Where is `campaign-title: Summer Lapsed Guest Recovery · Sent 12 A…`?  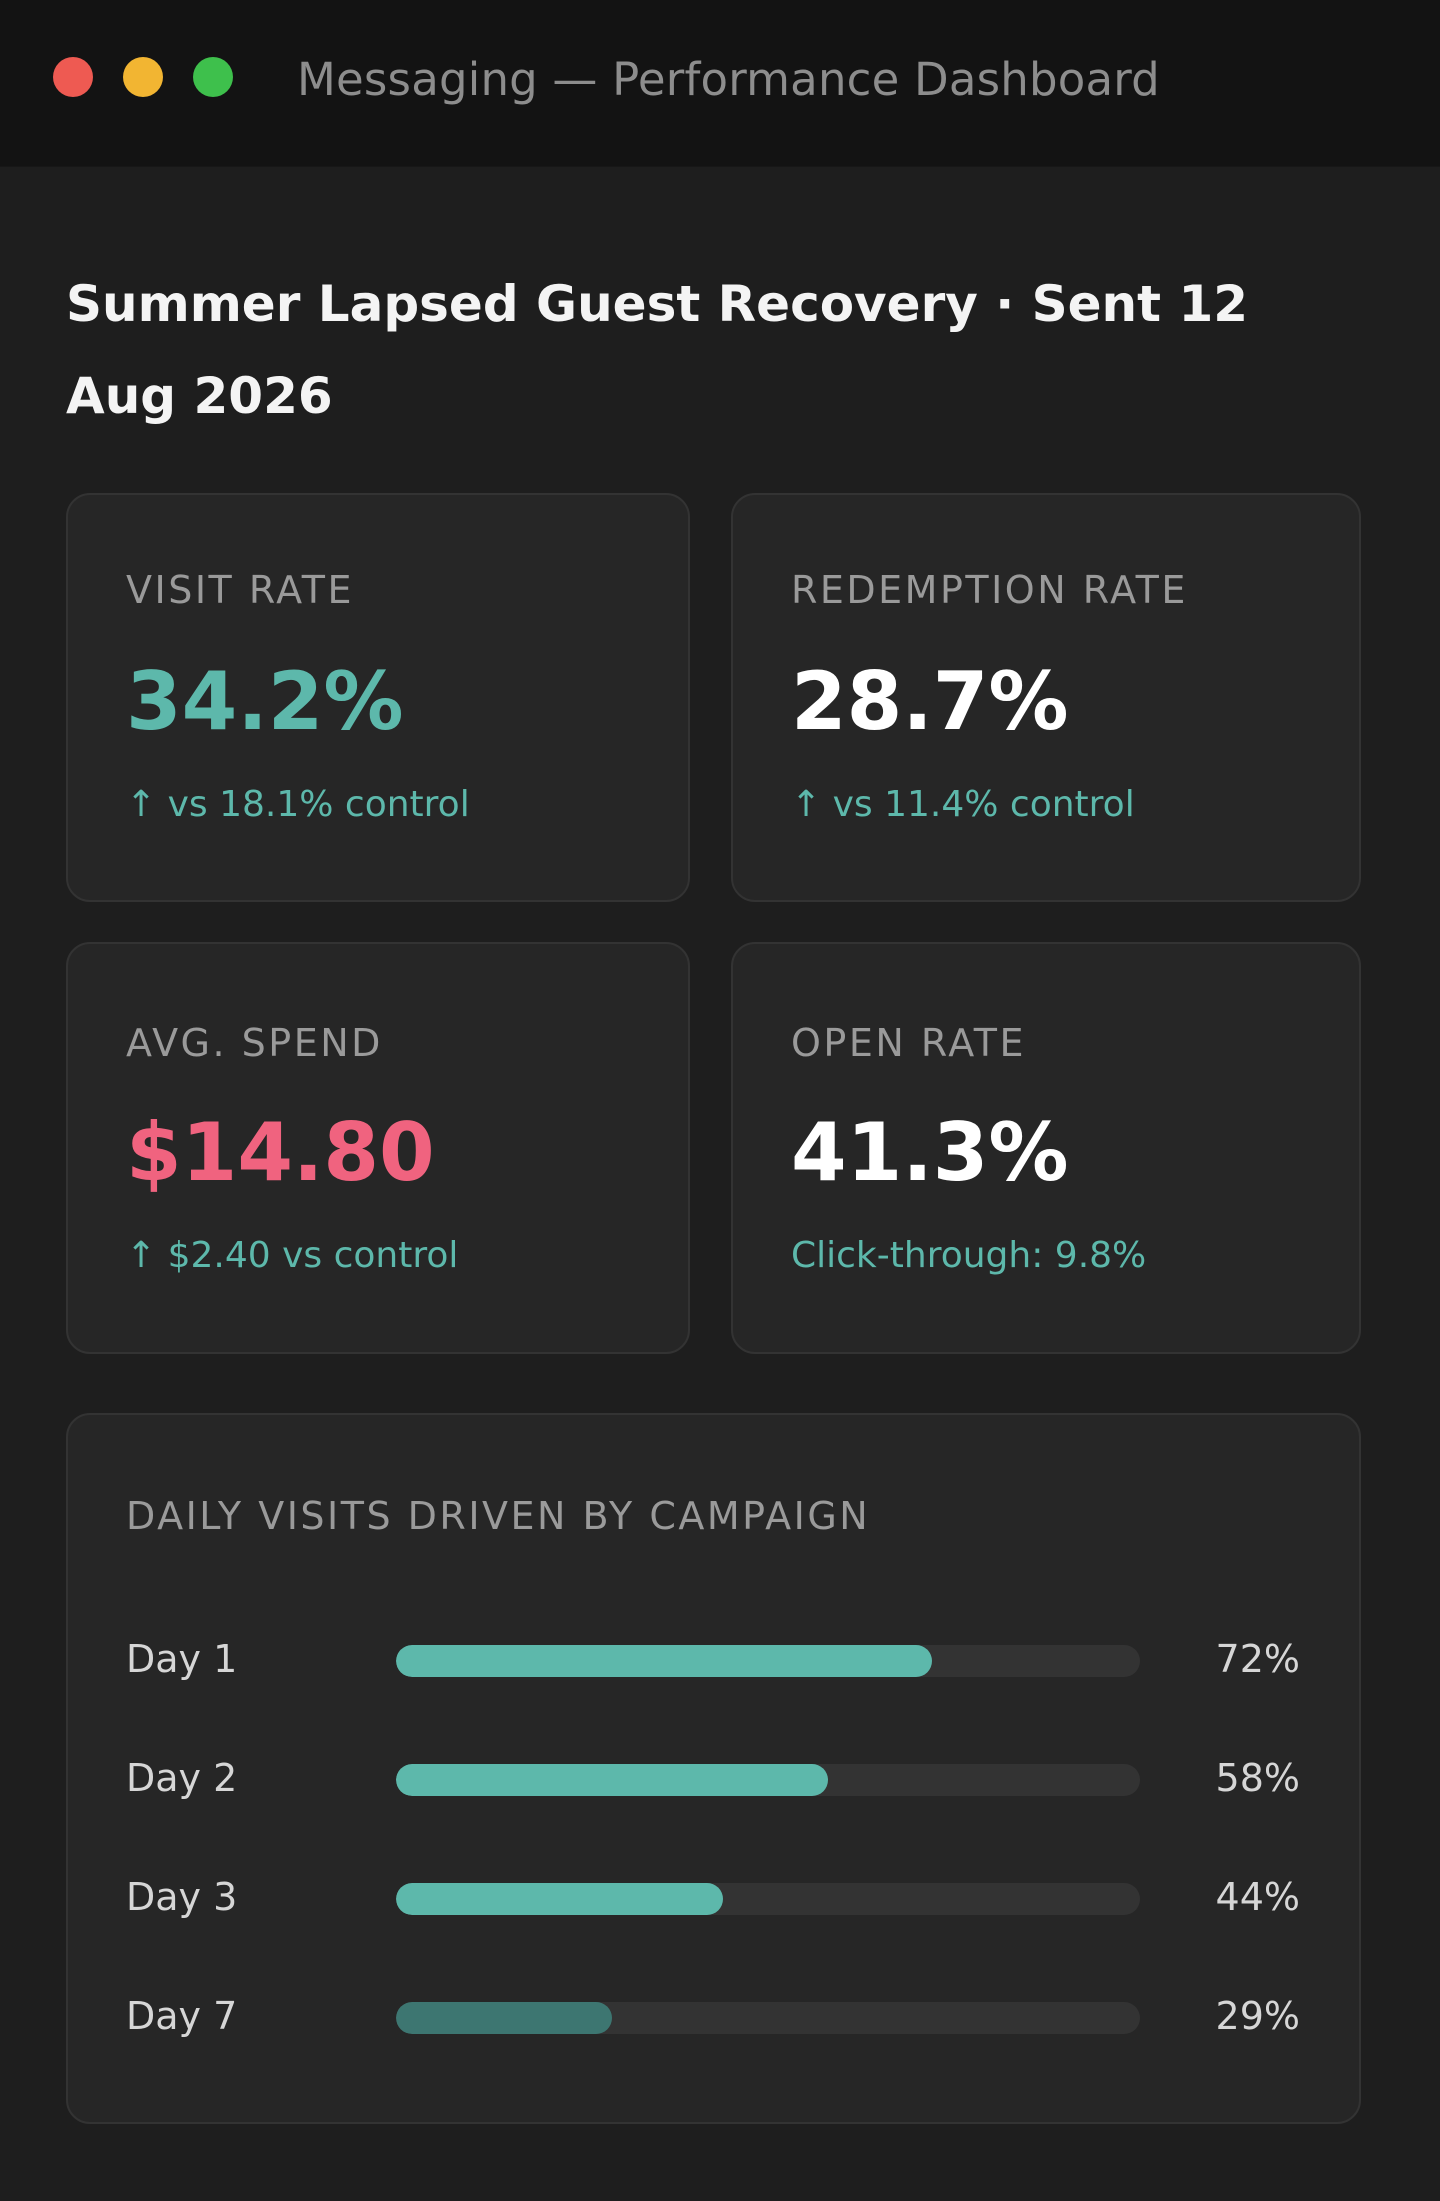
campaign-title: Summer Lapsed Guest Recovery · Sent 12 A… is located at coordinates (657, 350).